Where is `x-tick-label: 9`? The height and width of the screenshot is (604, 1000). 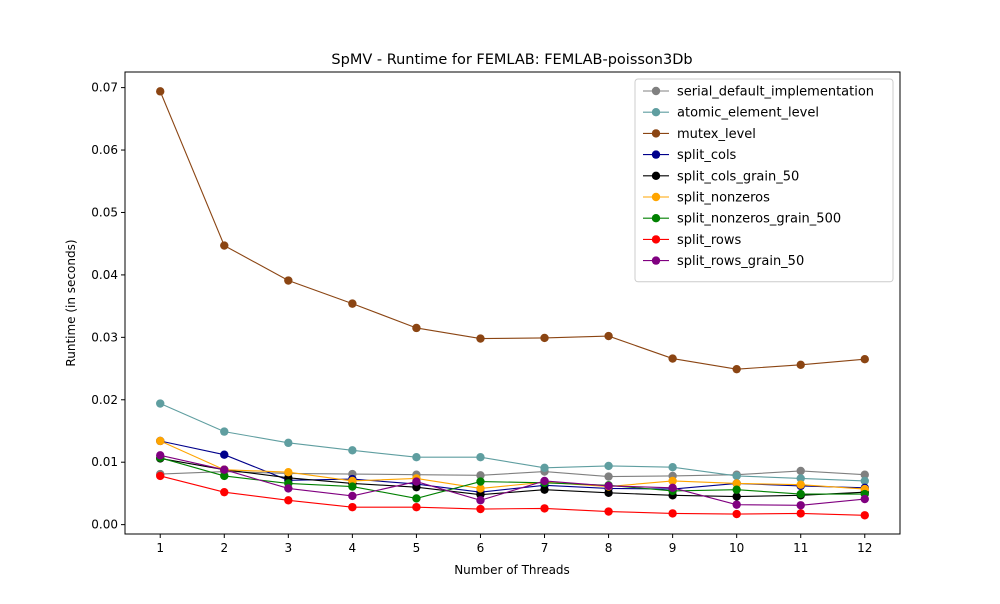 x-tick-label: 9 is located at coordinates (673, 548).